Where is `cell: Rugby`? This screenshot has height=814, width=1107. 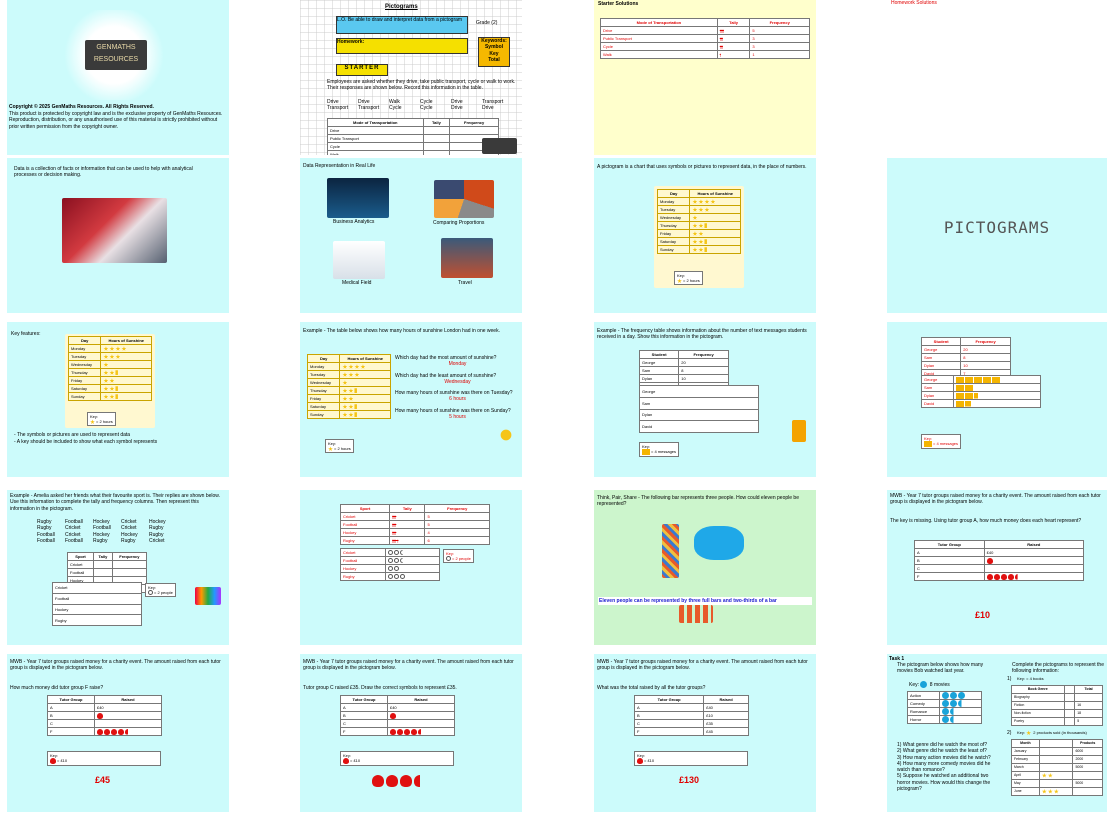
cell: Rugby is located at coordinates (97, 620).